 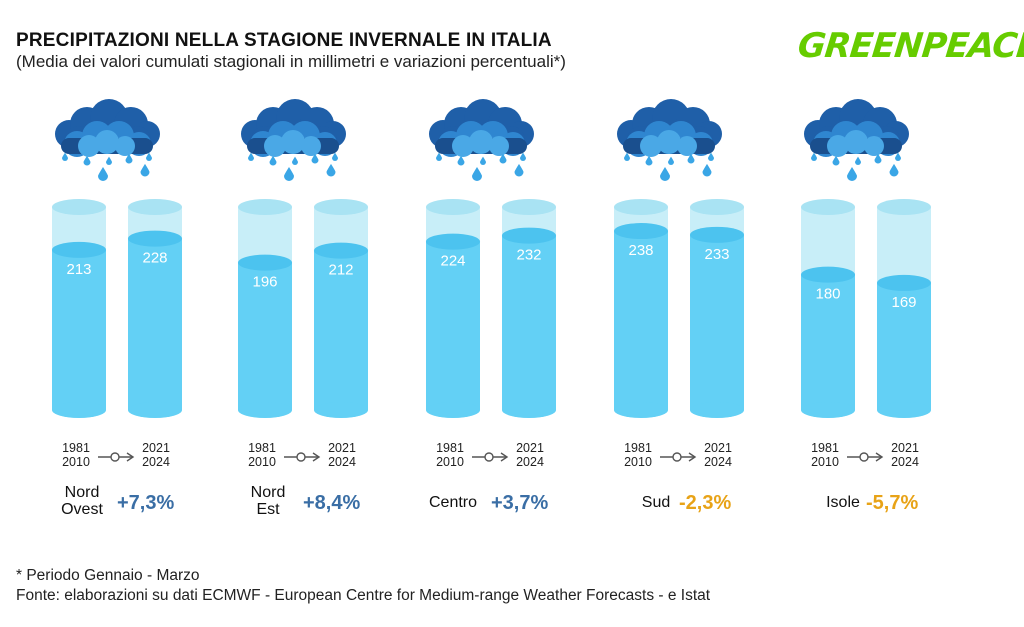 What do you see at coordinates (340, 270) in the screenshot?
I see `bar-value-label: 212` at bounding box center [340, 270].